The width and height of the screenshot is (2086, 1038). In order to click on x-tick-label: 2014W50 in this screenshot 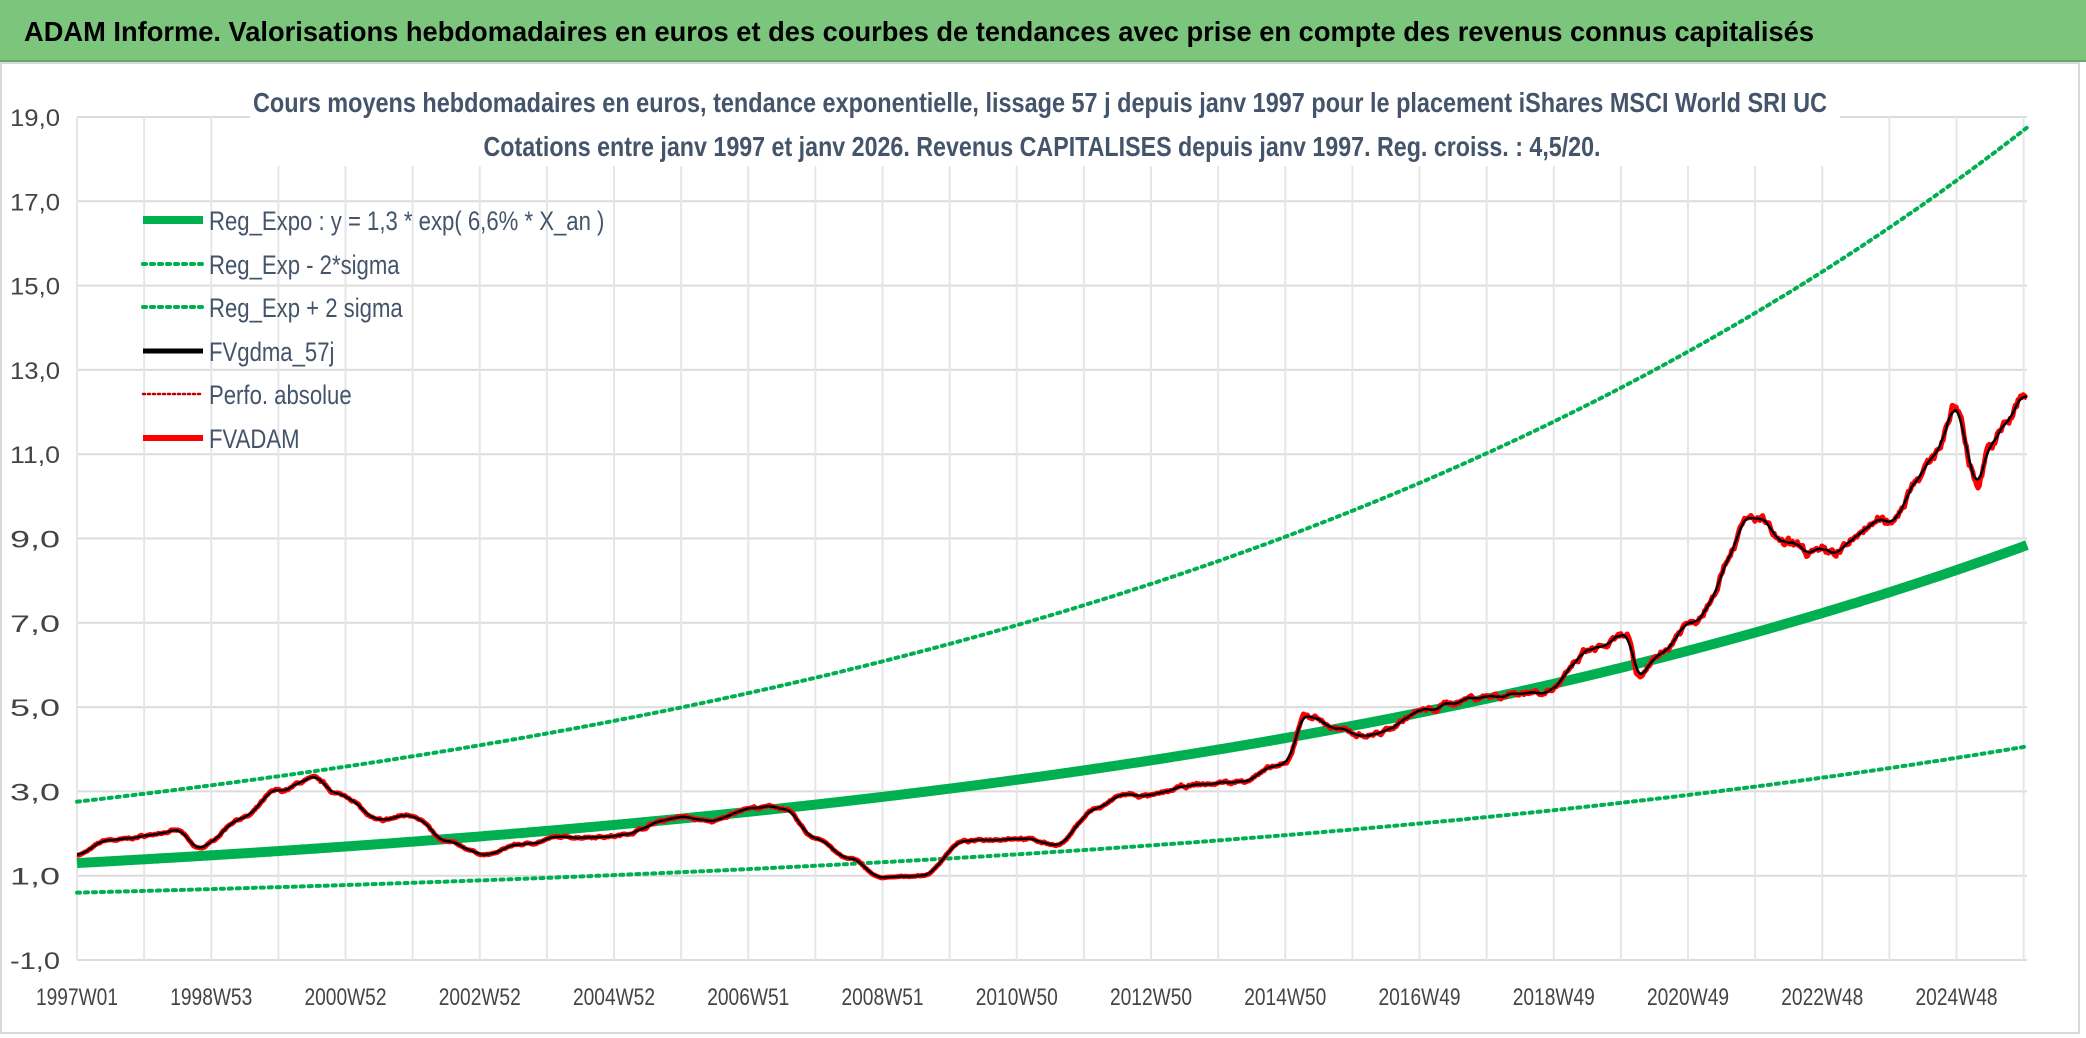, I will do `click(1285, 997)`.